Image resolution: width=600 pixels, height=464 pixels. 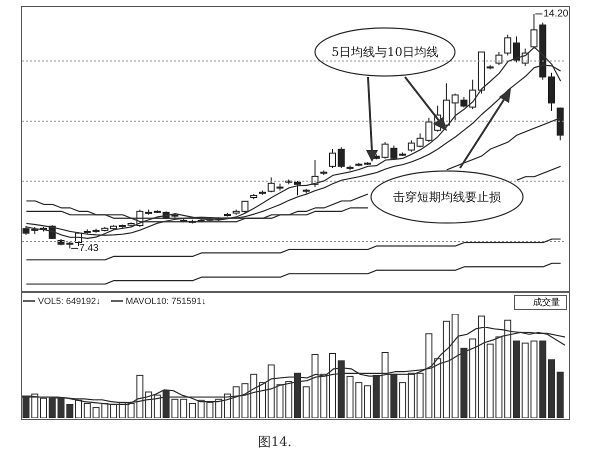 I want to click on caption: 图14., so click(x=275, y=442).